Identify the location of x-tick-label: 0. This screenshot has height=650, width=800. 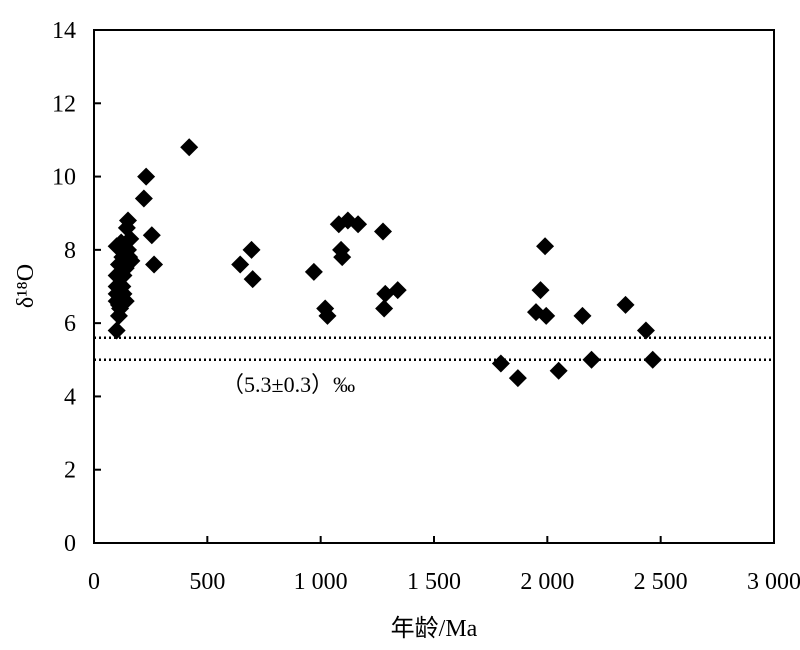
(94, 582).